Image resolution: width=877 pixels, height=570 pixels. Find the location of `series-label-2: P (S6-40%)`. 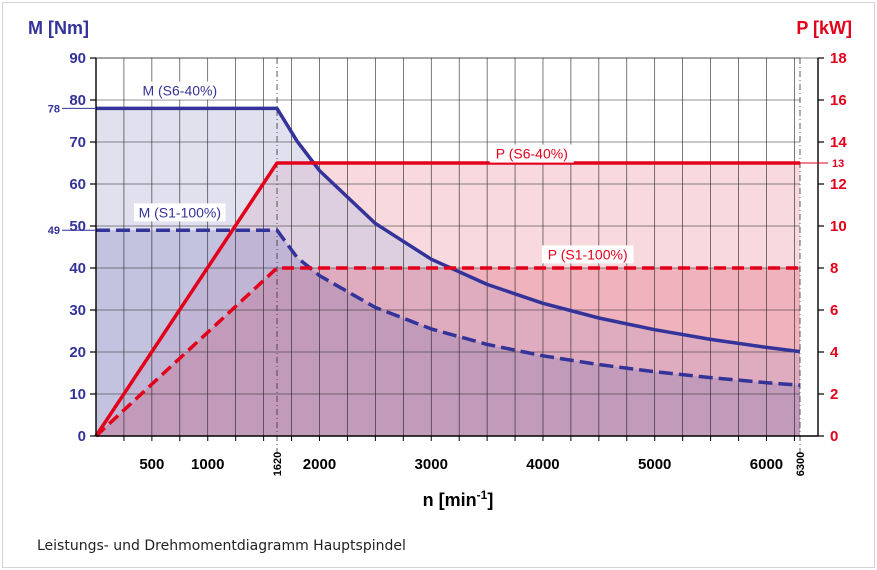

series-label-2: P (S6-40%) is located at coordinates (532, 154).